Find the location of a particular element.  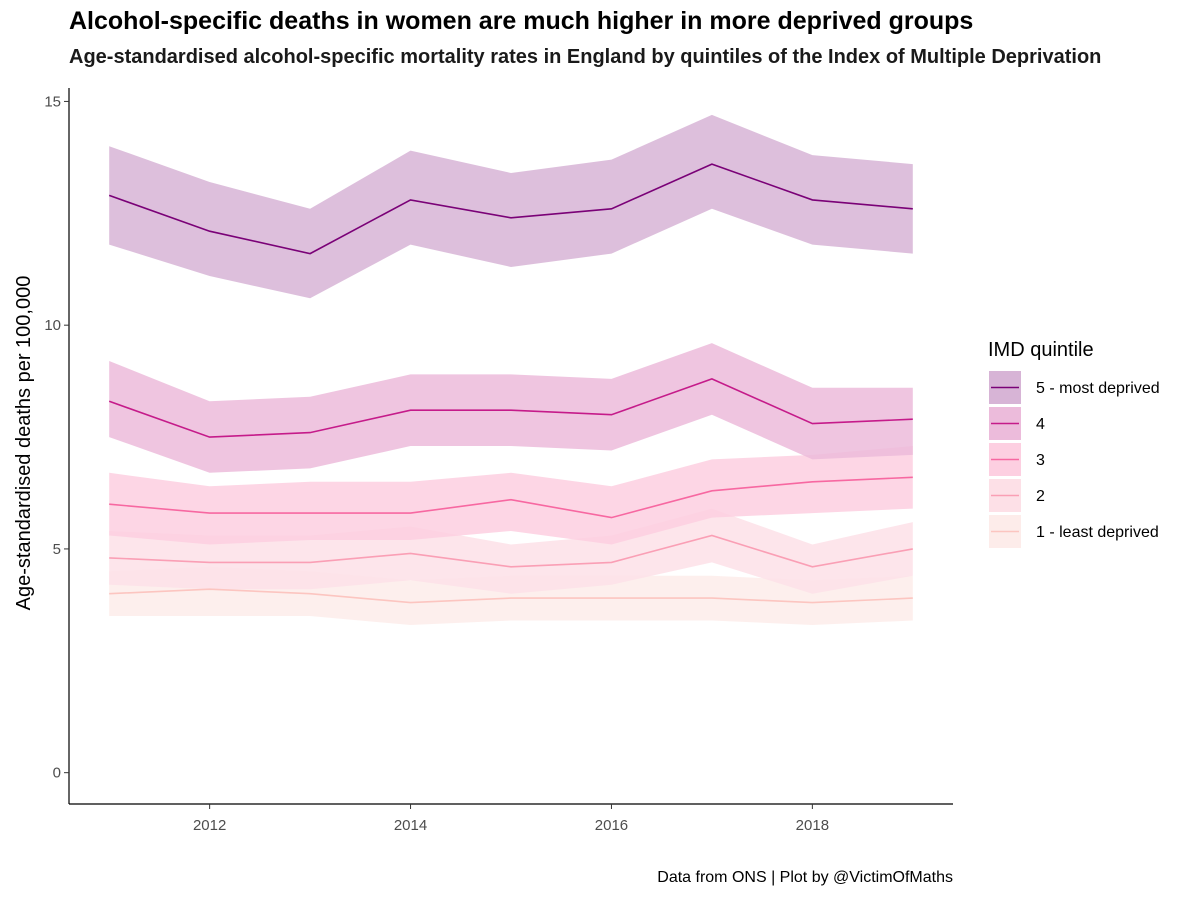

legend-title: IMD quintile is located at coordinates (1041, 350).